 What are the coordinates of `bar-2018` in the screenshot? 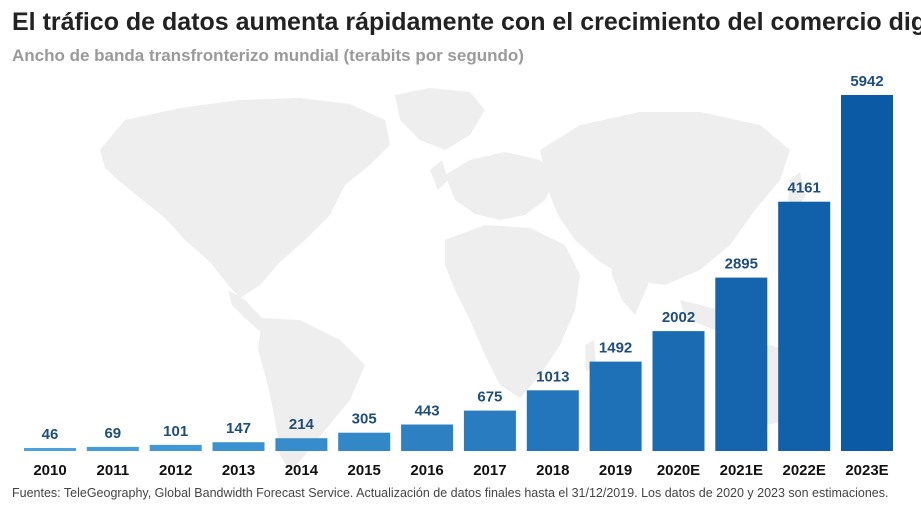 It's located at (552, 420).